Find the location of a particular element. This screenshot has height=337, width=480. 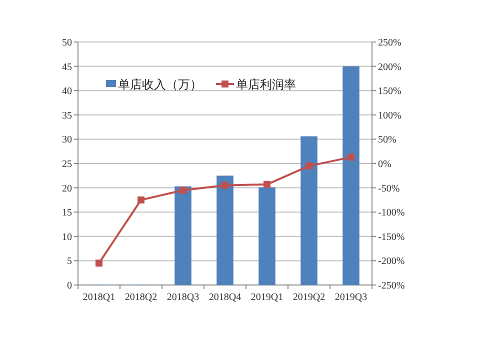

y2-tick-label: 0% is located at coordinates (385, 164).